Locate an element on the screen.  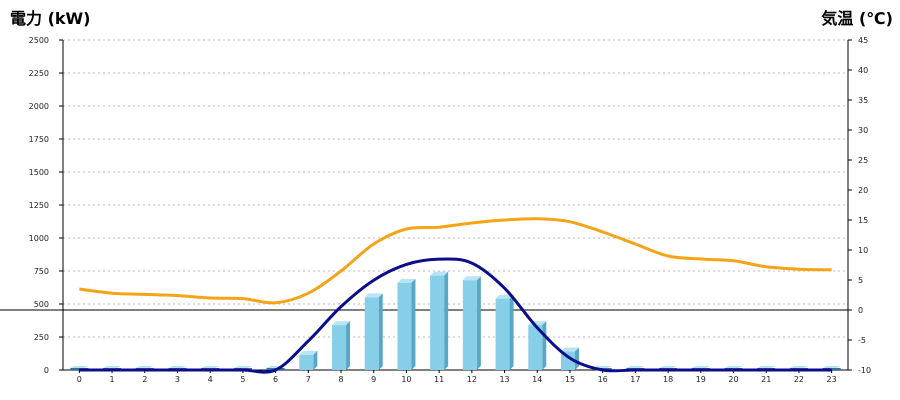
right-tick-label: 25 is located at coordinates (863, 160).